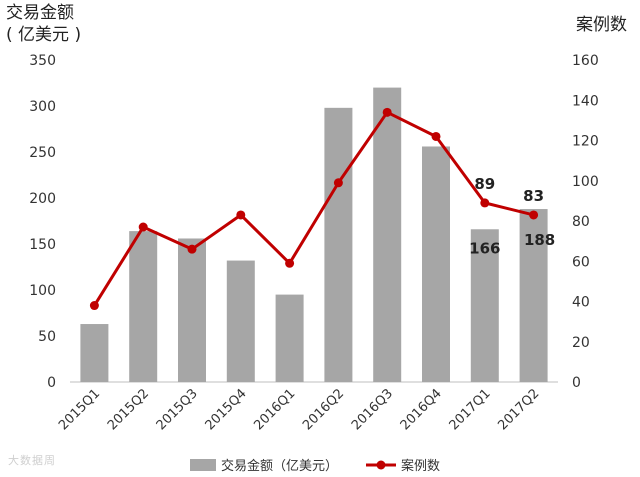  What do you see at coordinates (51, 383) in the screenshot?
I see `left-tick-label: 0` at bounding box center [51, 383].